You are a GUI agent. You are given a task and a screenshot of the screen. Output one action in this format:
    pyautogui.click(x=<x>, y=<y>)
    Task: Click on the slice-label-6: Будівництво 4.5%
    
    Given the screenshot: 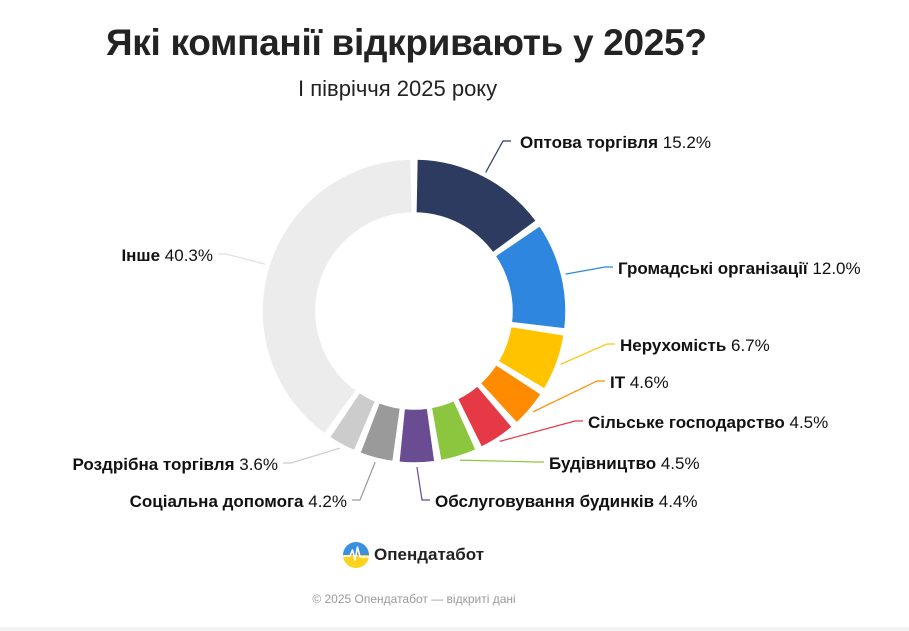 What is the action you would take?
    pyautogui.click(x=624, y=463)
    